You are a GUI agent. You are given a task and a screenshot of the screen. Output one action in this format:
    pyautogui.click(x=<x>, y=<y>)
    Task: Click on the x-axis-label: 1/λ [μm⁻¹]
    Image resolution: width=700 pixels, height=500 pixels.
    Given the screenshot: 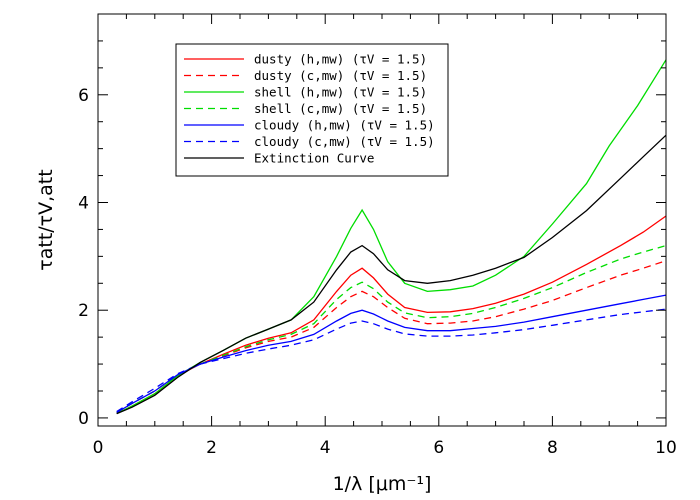 What is the action you would take?
    pyautogui.click(x=382, y=484)
    